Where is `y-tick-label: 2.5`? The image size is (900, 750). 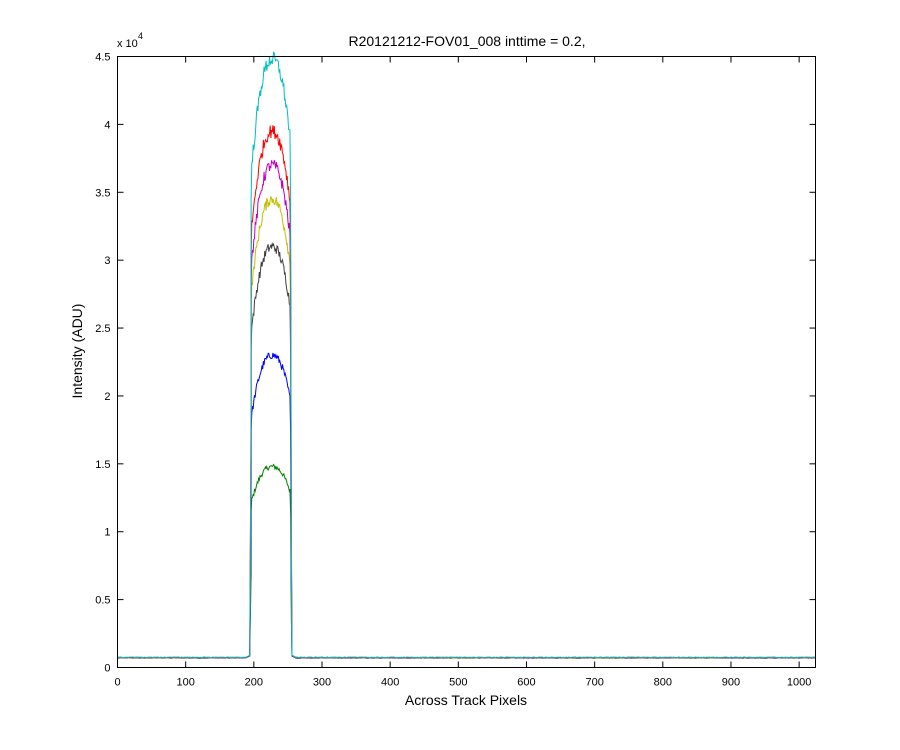
y-tick-label: 2.5 is located at coordinates (102, 329).